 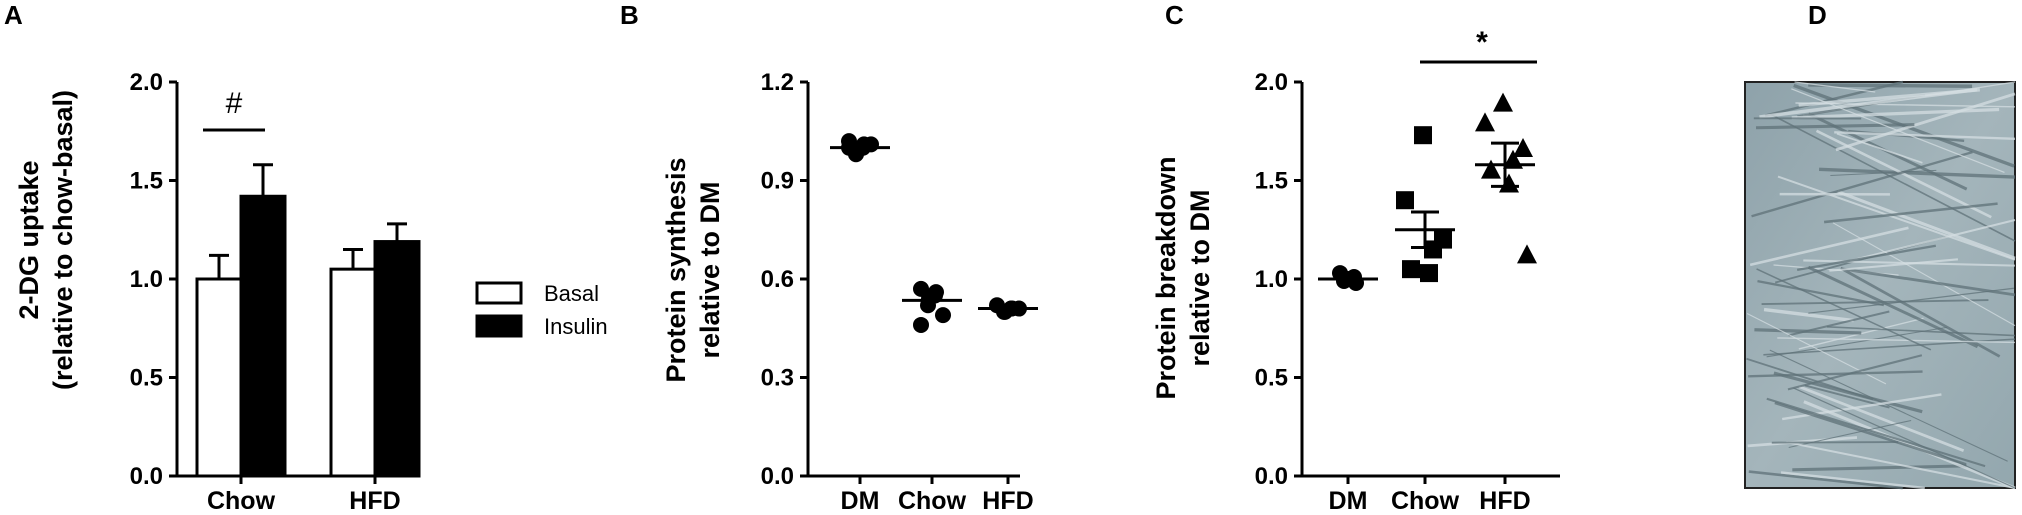 What do you see at coordinates (1174, 15) in the screenshot?
I see `panel-label-c: C` at bounding box center [1174, 15].